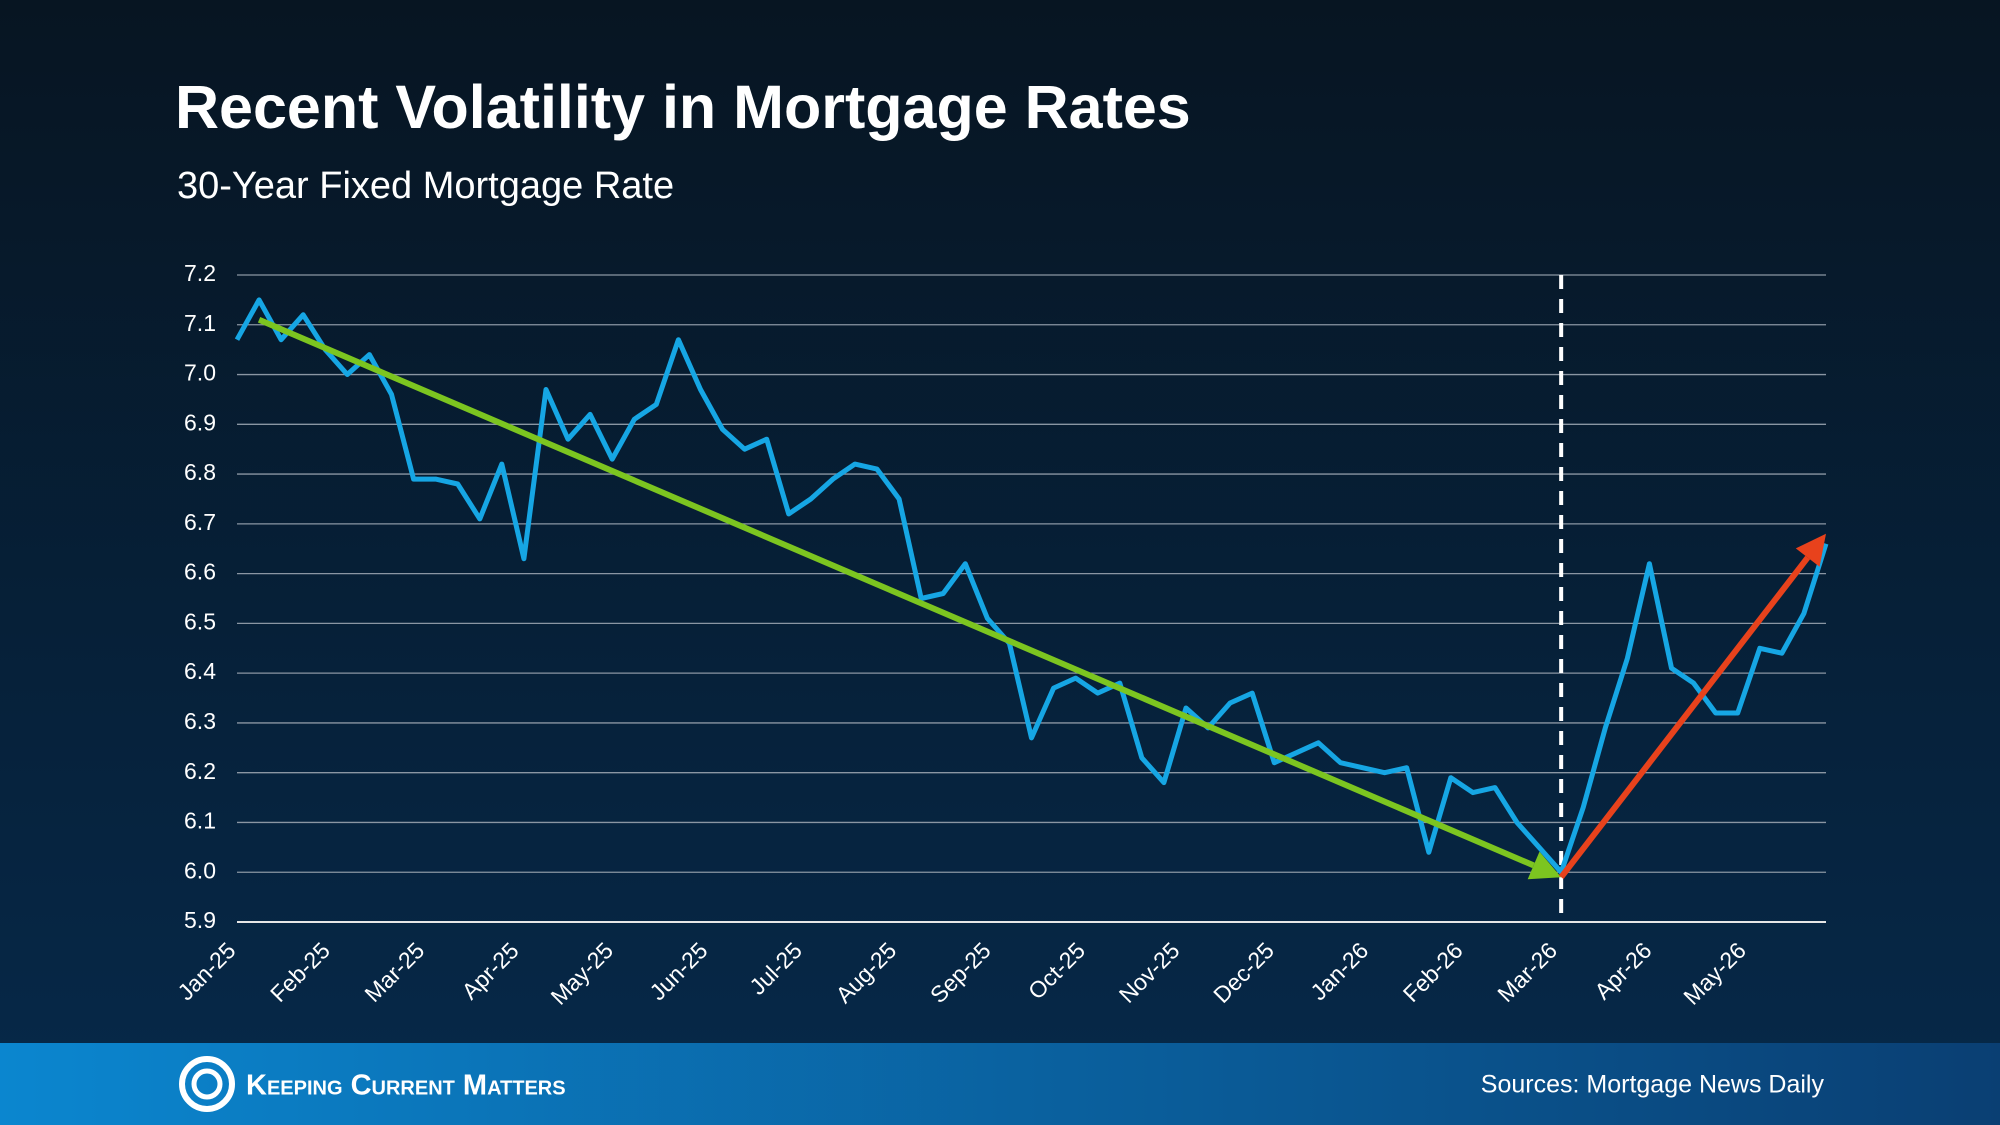 Image resolution: width=2000 pixels, height=1125 pixels. What do you see at coordinates (200, 870) in the screenshot?
I see `y-tick-label: 6.0` at bounding box center [200, 870].